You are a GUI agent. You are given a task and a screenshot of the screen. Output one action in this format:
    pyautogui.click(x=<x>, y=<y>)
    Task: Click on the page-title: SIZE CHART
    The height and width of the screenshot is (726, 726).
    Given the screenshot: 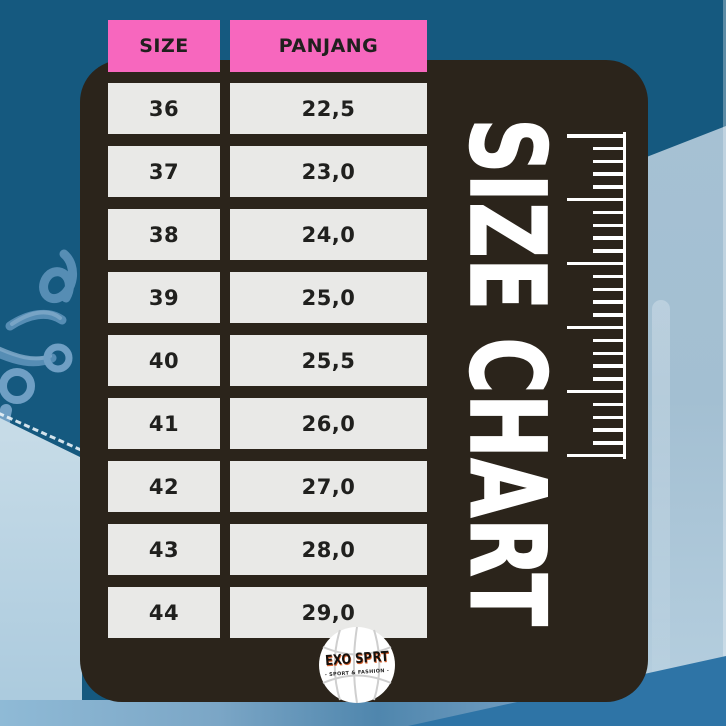 What is the action you would take?
    pyautogui.click(x=506, y=371)
    